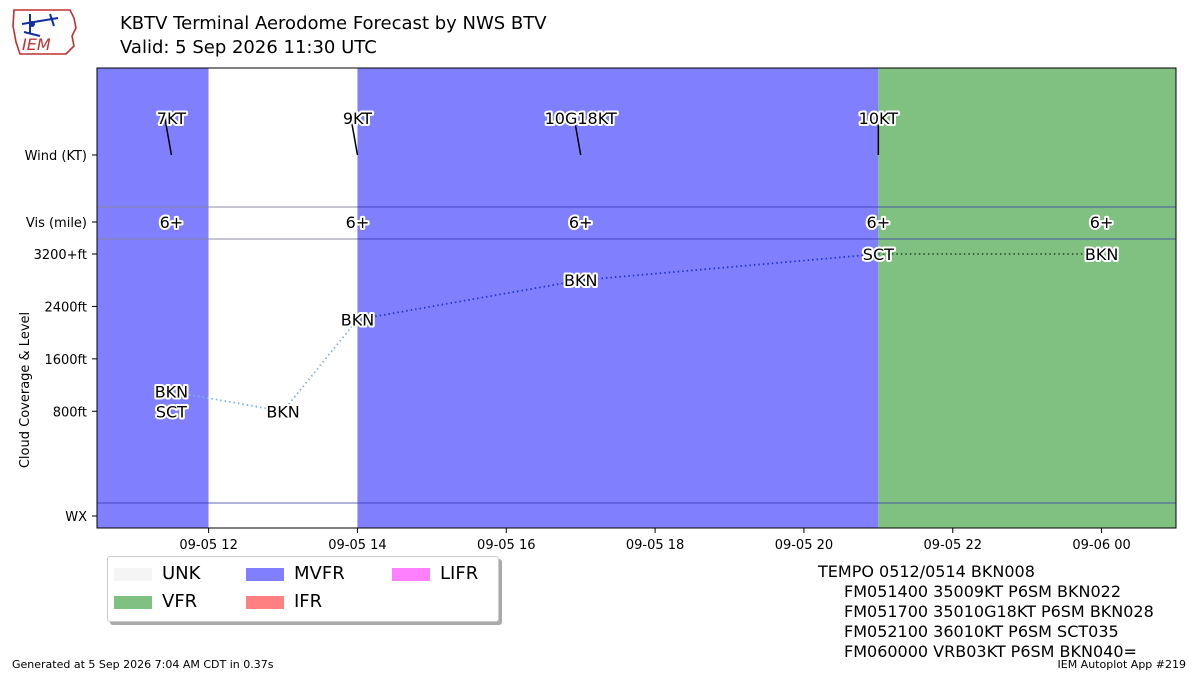 This screenshot has height=675, width=1200. Describe the element at coordinates (655, 545) in the screenshot. I see `x-tick-label: 09-05 18` at that location.